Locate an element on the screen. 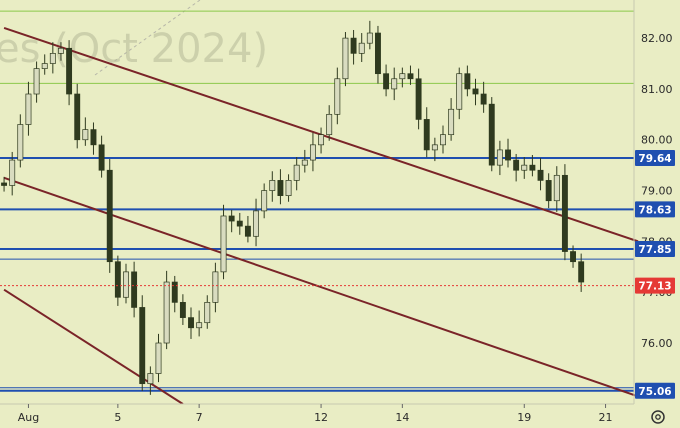 This screenshot has height=428, width=680. y-tick-label: 79.00 is located at coordinates (657, 191).